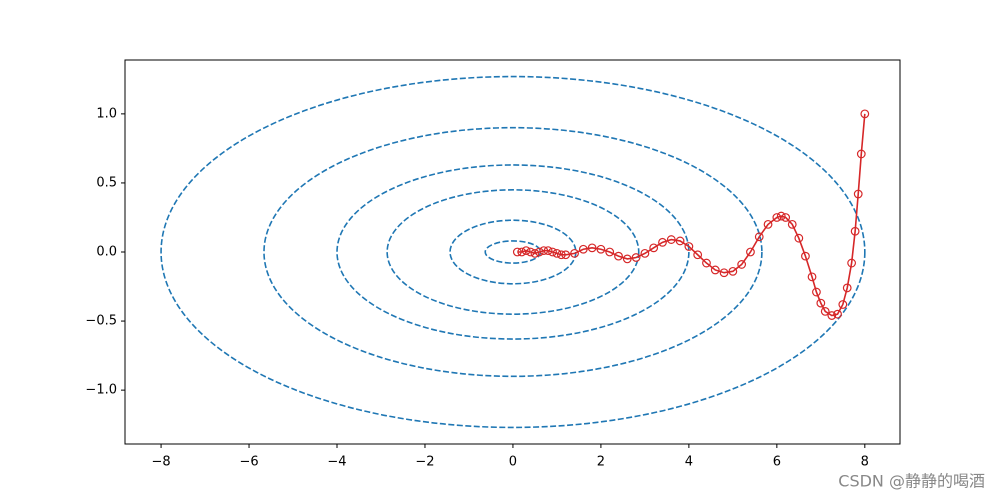 Image resolution: width=1000 pixels, height=504 pixels. What do you see at coordinates (513, 462) in the screenshot?
I see `x-tick-label: 0` at bounding box center [513, 462].